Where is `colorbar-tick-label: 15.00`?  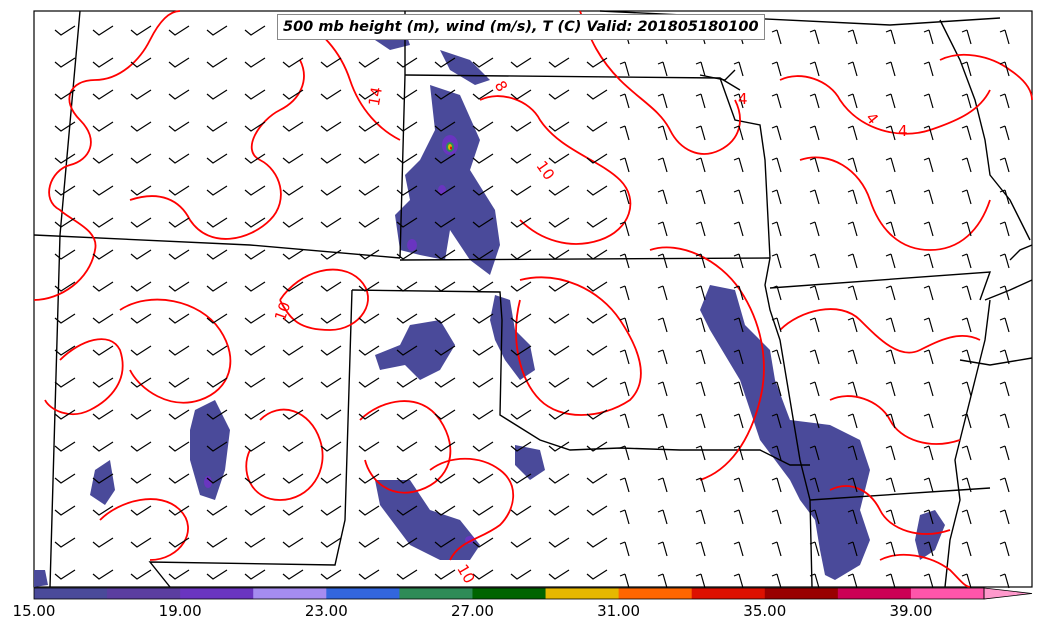 colorbar-tick-label: 15.00 is located at coordinates (34, 611).